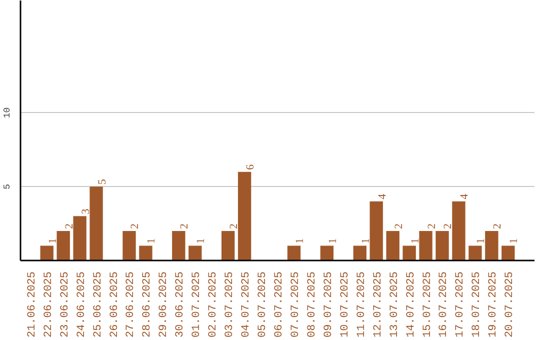  I want to click on x-tick-label: 30.06.2025, so click(180, 304).